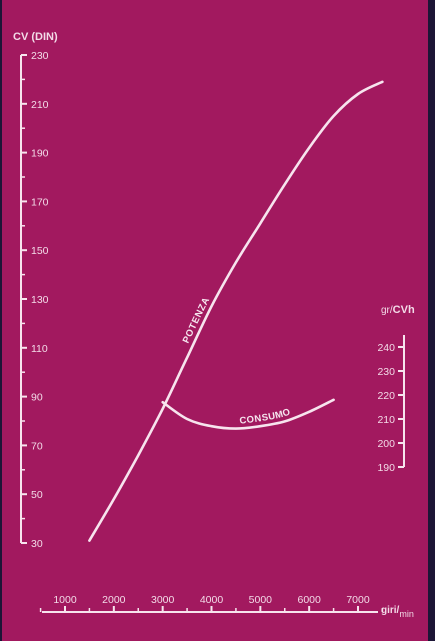 The image size is (435, 641). Describe the element at coordinates (386, 468) in the screenshot. I see `right-axis-tick-label: 190` at that location.